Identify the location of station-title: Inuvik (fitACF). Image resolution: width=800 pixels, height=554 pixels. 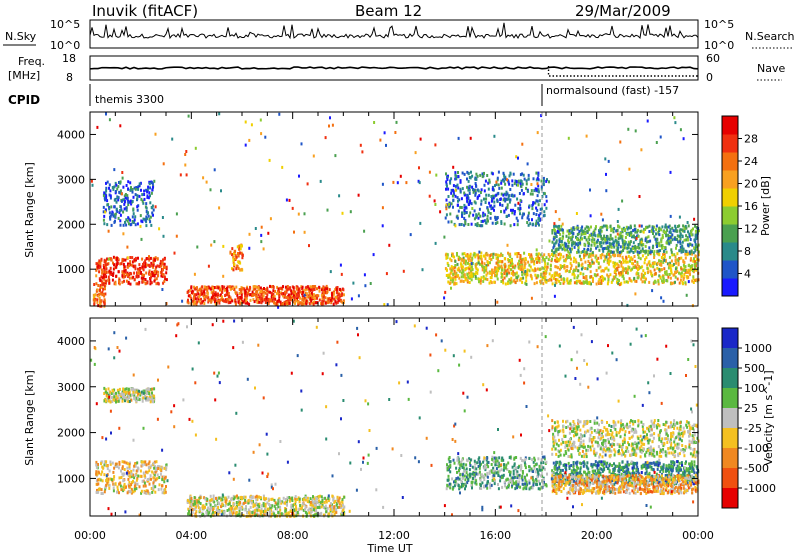
(145, 11).